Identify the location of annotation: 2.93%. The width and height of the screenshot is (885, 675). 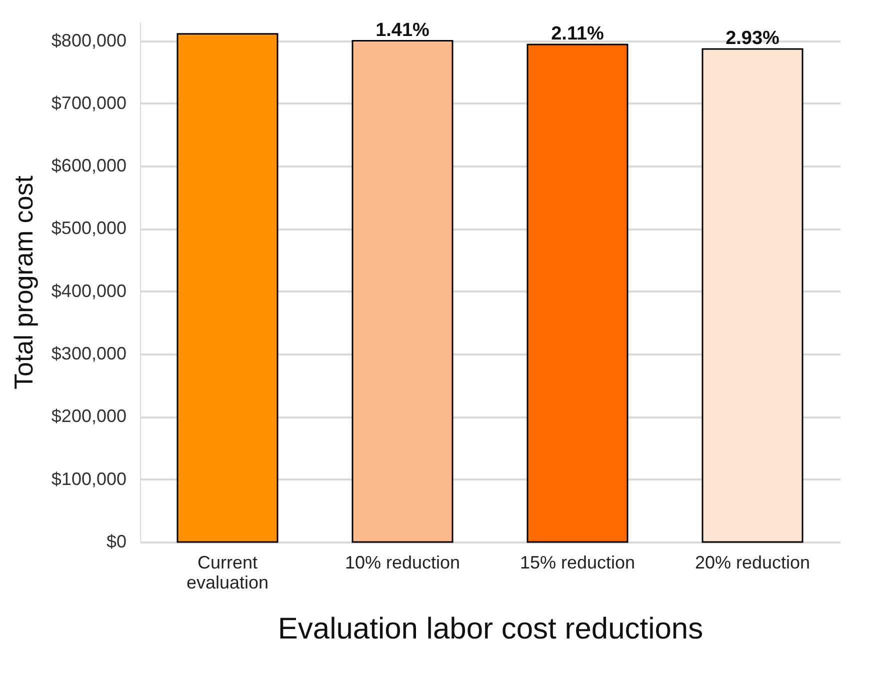
(753, 38).